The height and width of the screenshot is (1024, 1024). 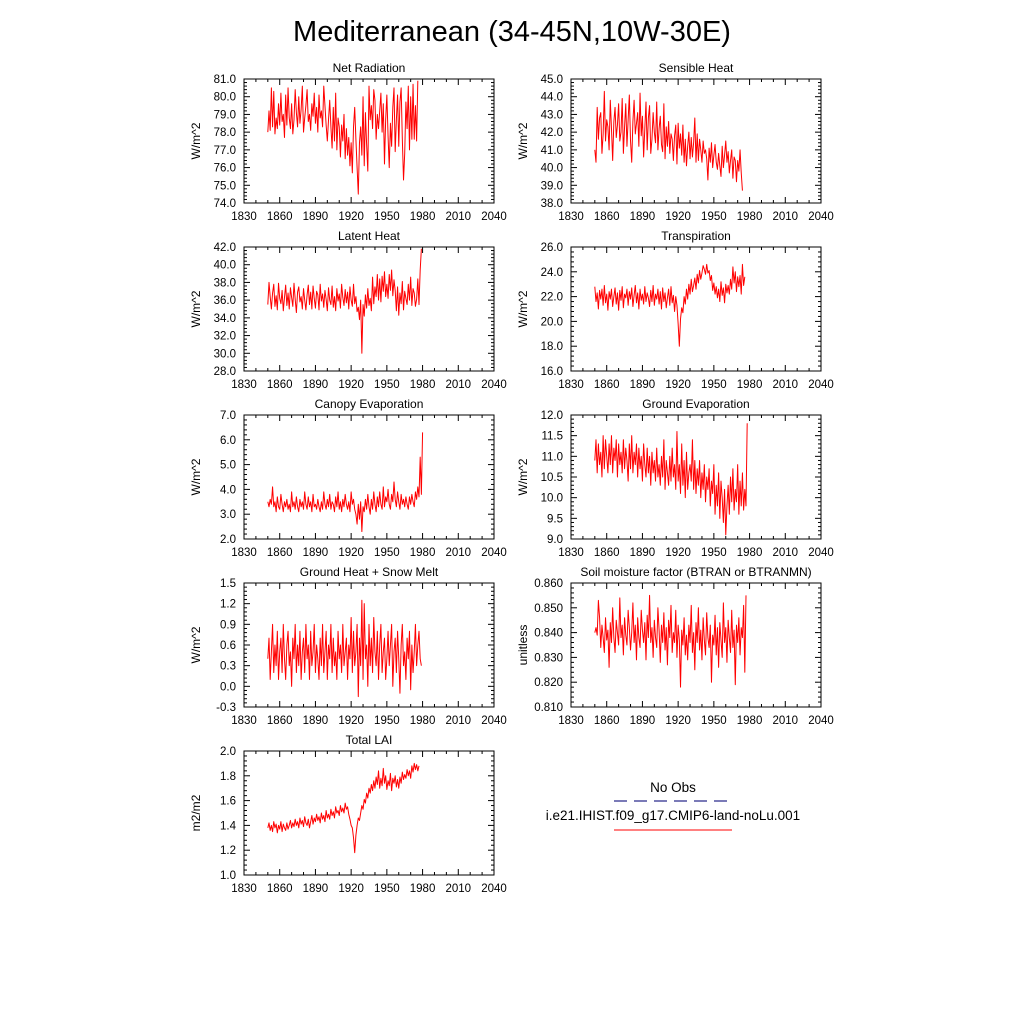 I want to click on y-tick-label: 42.0, so click(x=552, y=133).